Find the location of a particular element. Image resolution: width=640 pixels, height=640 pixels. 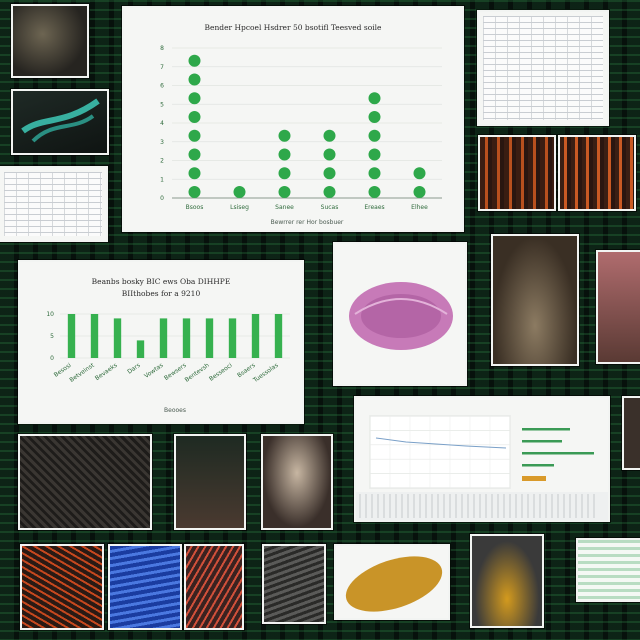

thumbnail-dark-texture is located at coordinates (85, 482).